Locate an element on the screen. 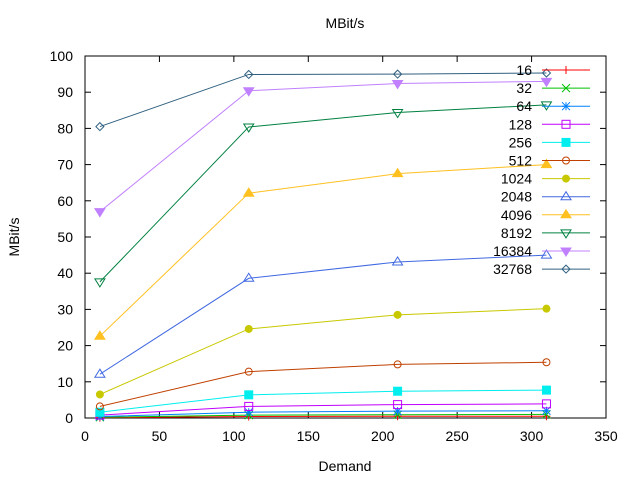 This screenshot has width=640, height=485. x-tick-label: 350 is located at coordinates (606, 436).